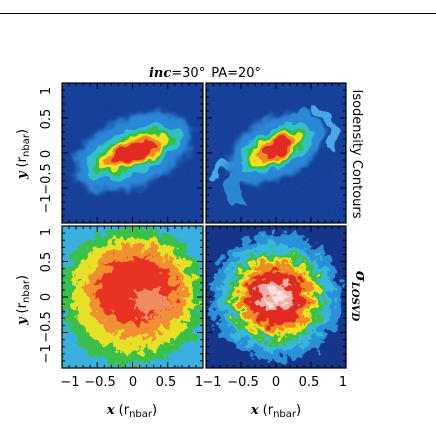 The height and width of the screenshot is (436, 436). I want to click on panel-bottom-left, so click(132, 297).